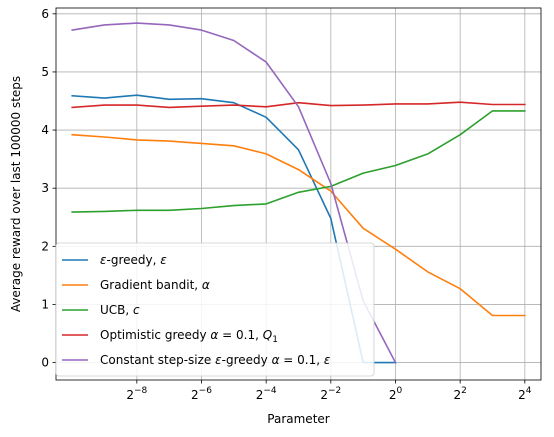  Describe the element at coordinates (45, 14) in the screenshot. I see `y-tick-label: 6` at that location.